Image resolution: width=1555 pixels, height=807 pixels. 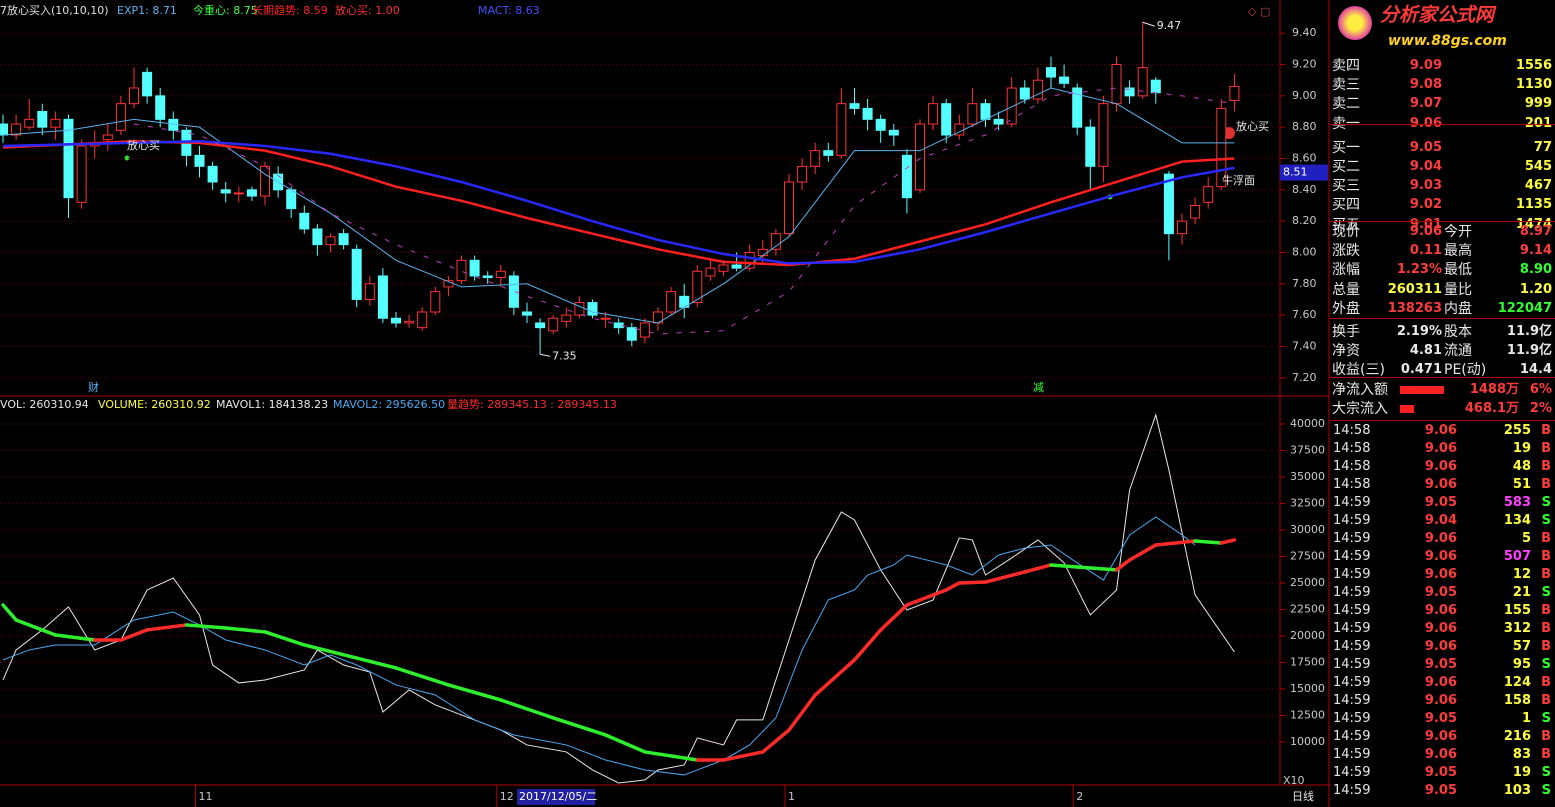 What do you see at coordinates (1419, 270) in the screenshot?
I see `stat-value: 1.23%` at bounding box center [1419, 270].